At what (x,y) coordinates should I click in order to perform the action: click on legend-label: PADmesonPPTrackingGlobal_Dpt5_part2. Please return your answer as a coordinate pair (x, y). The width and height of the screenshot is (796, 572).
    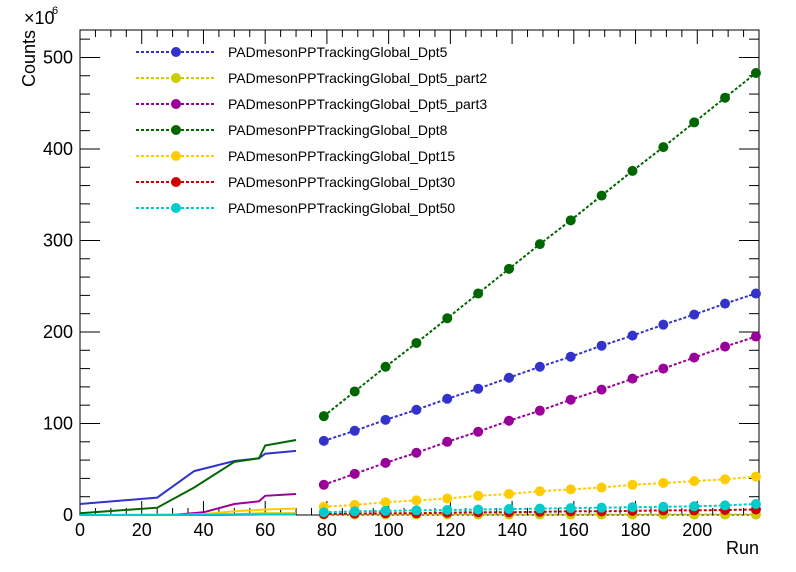
    Looking at the image, I should click on (357, 78).